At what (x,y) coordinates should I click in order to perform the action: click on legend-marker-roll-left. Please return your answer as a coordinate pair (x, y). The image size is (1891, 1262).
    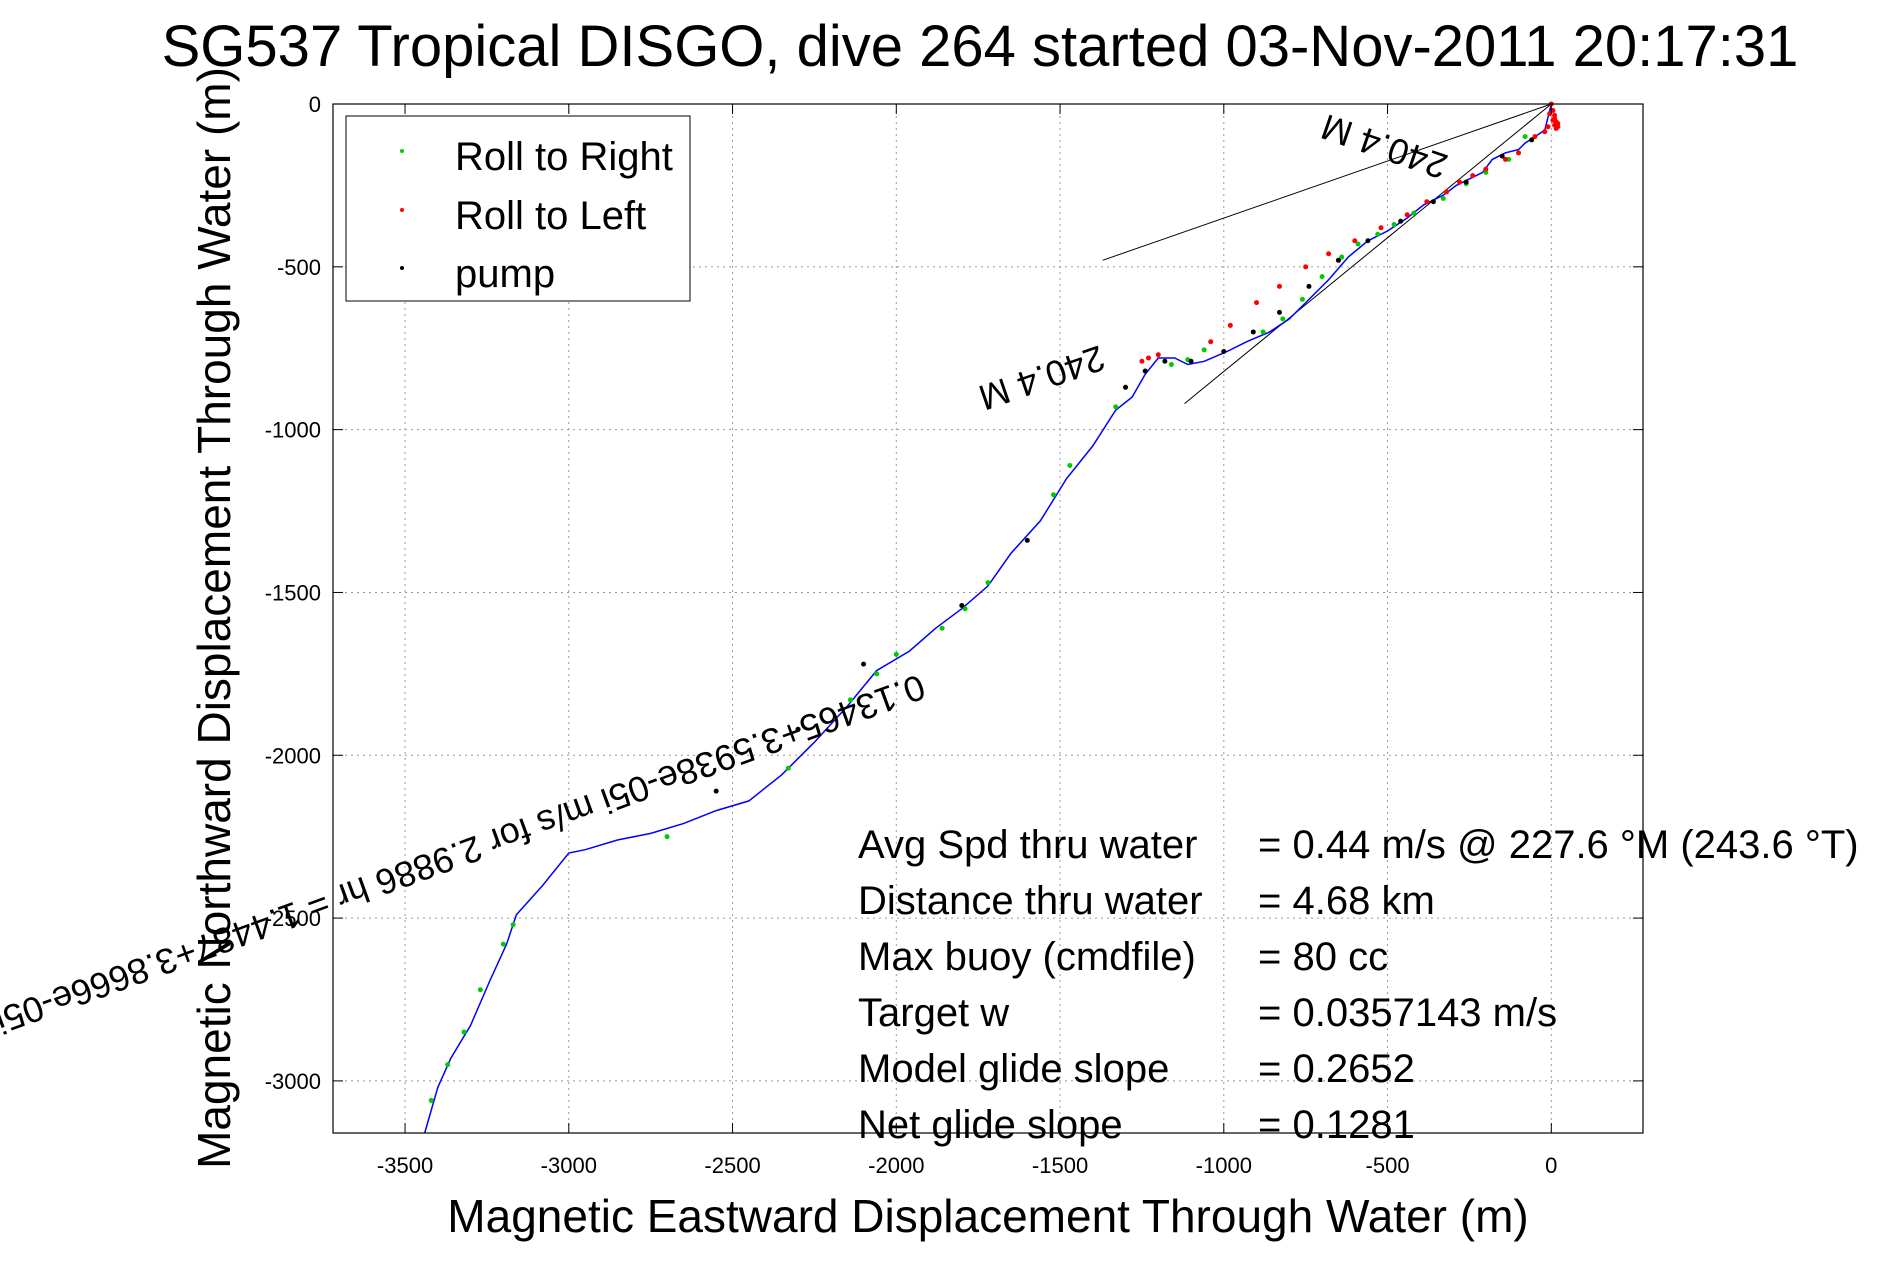
    Looking at the image, I should click on (402, 210).